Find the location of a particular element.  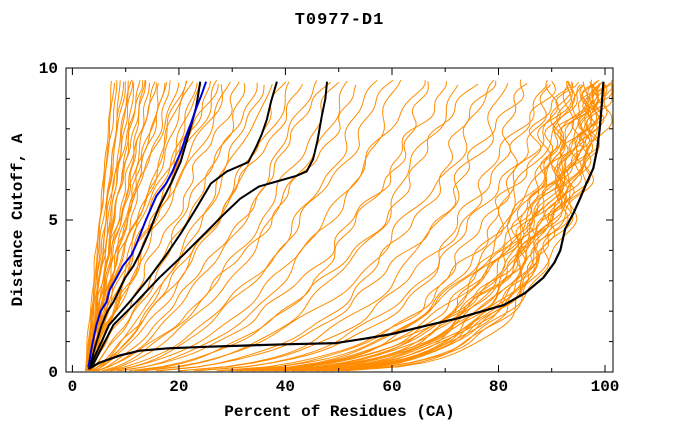

x-tick-label: 40 is located at coordinates (285, 387).